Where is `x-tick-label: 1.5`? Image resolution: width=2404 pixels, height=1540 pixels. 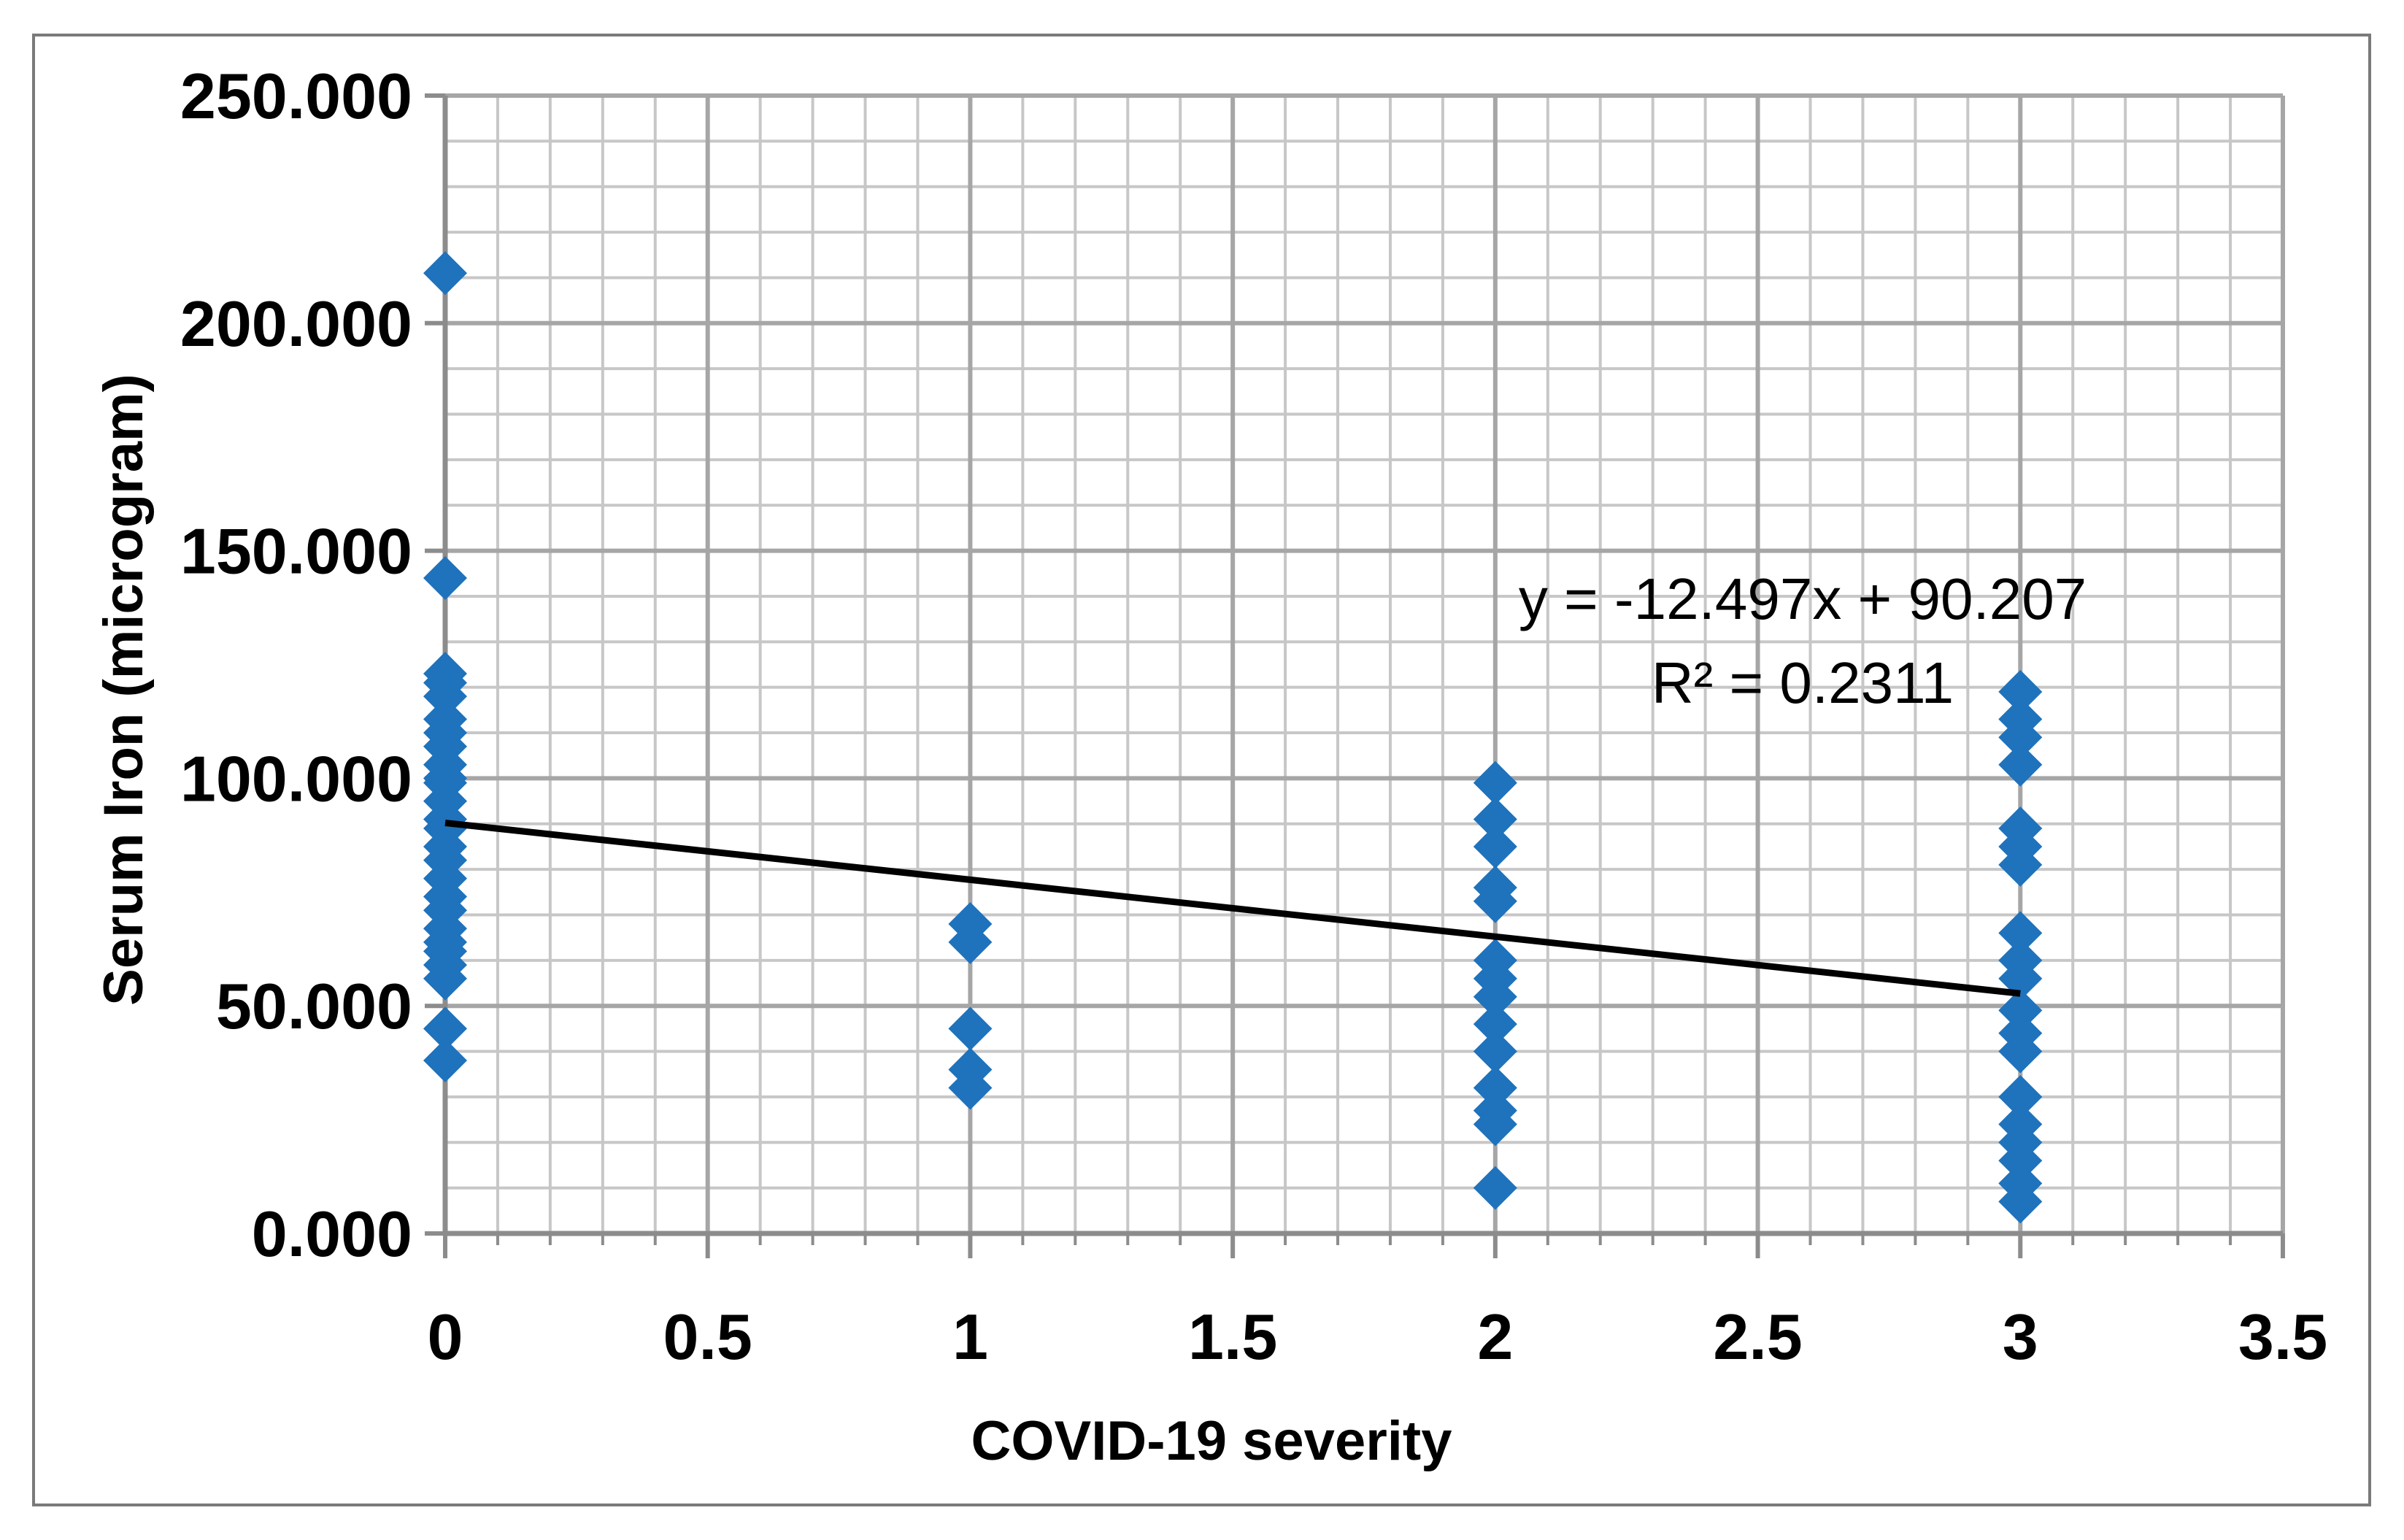
x-tick-label: 1.5 is located at coordinates (1232, 1337).